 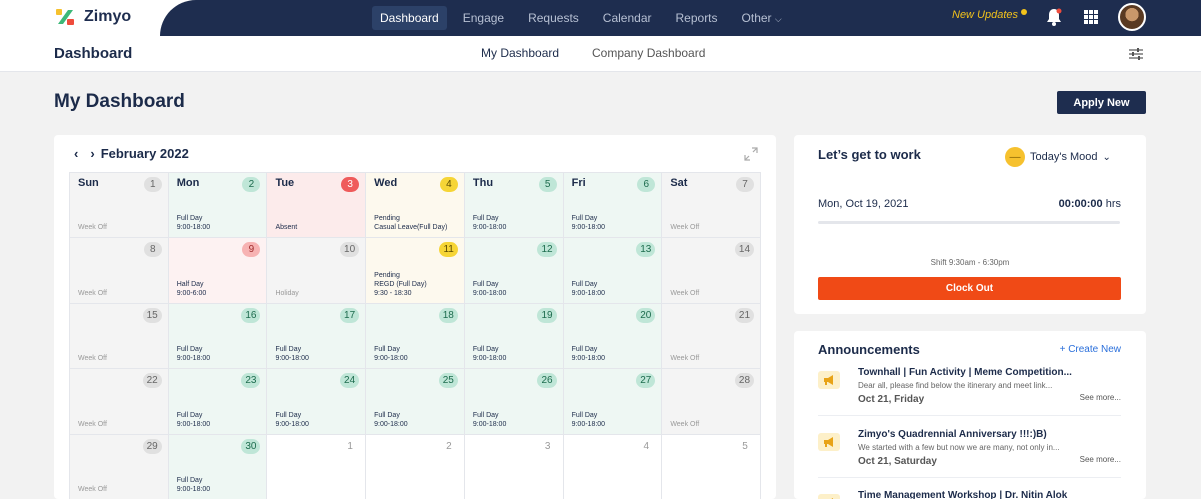 I want to click on calendar-day-cell: 22 Week Off, so click(x=119, y=402).